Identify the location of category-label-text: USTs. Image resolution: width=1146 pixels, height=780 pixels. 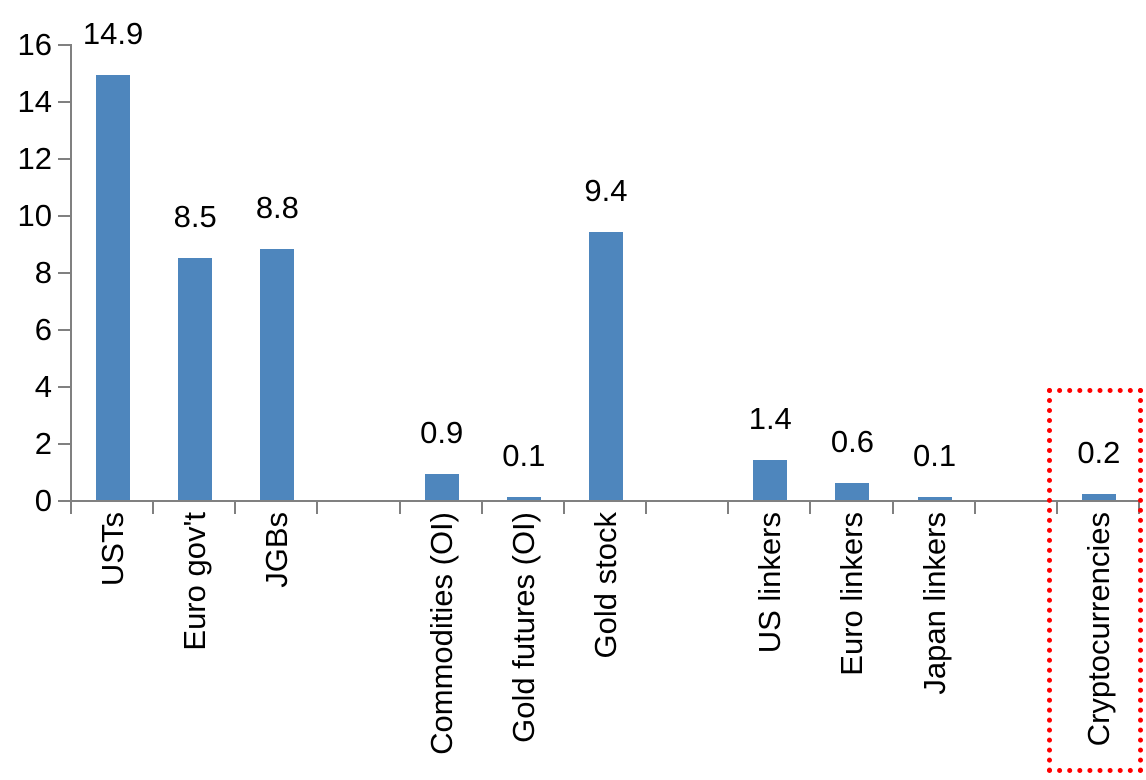
(113, 549).